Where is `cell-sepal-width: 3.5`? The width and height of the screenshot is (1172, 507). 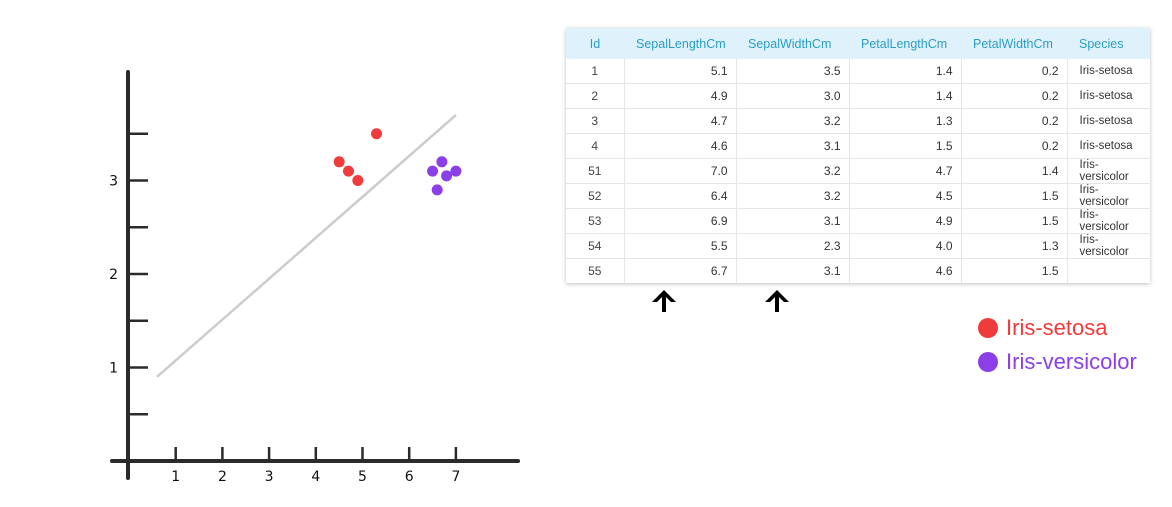
cell-sepal-width: 3.5 is located at coordinates (793, 71).